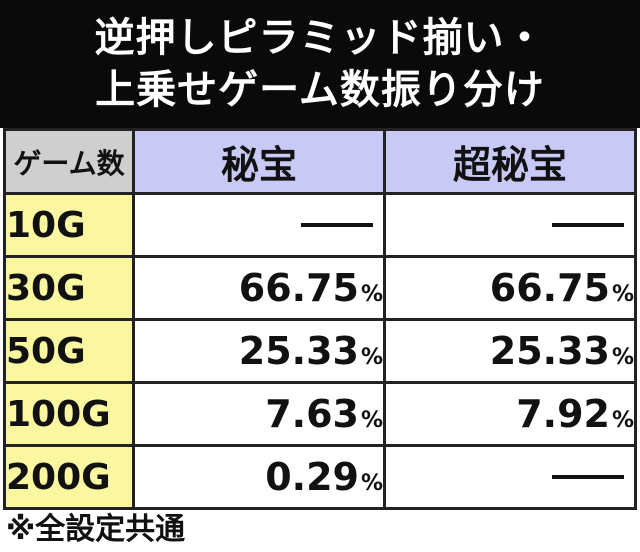  I want to click on row-label: 200G, so click(69, 477).